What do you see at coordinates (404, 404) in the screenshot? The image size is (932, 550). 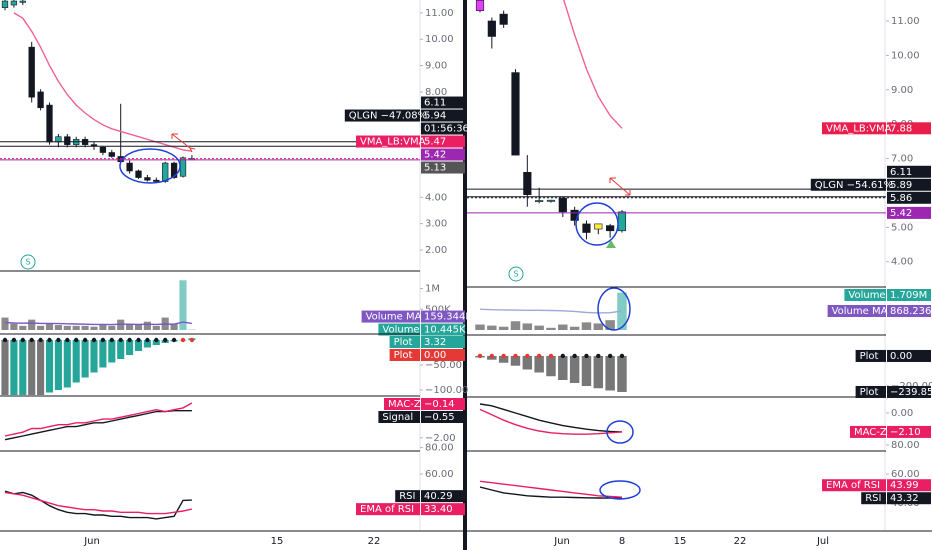 I see `name-tag-label: MAC-Z` at bounding box center [404, 404].